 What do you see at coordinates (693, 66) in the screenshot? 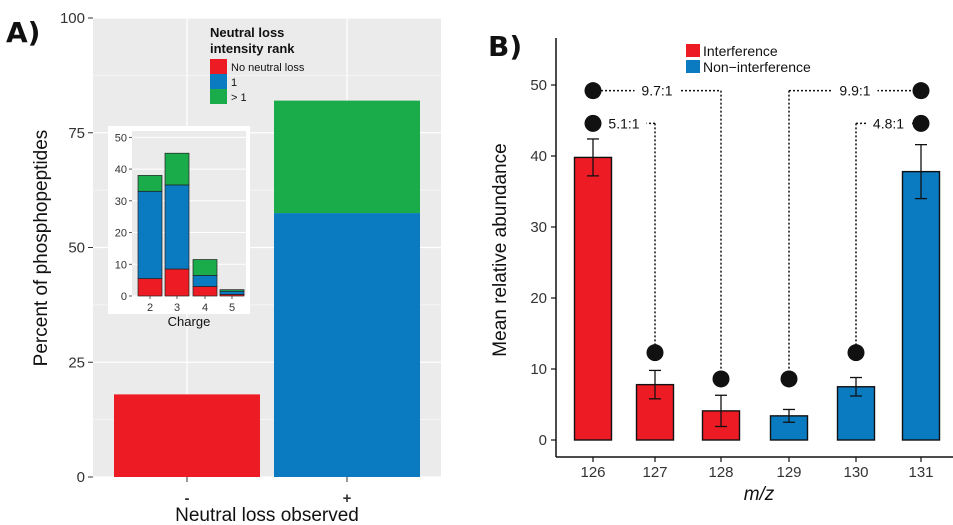
I see `legend-swatch-non-interference` at bounding box center [693, 66].